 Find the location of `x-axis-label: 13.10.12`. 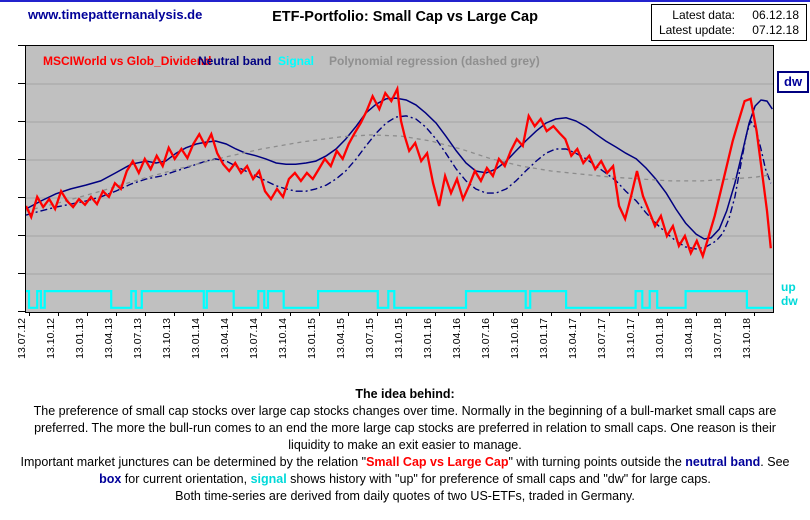

x-axis-label: 13.10.12 is located at coordinates (51, 338).